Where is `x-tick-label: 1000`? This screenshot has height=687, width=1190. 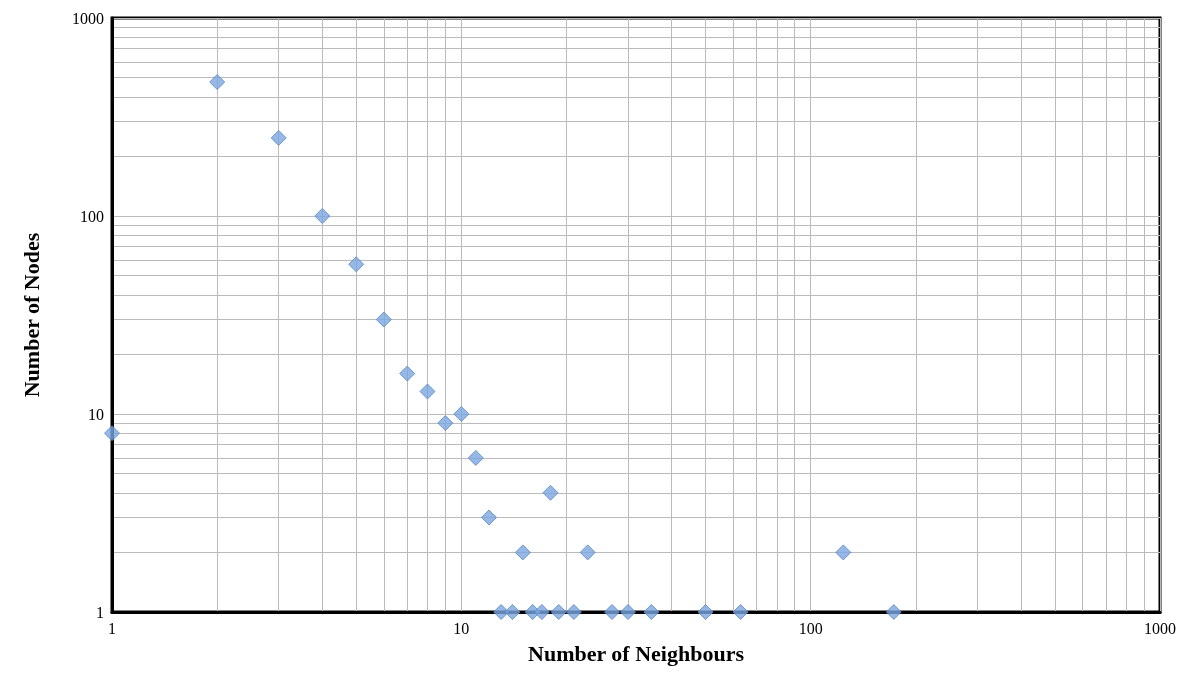 x-tick-label: 1000 is located at coordinates (1160, 628).